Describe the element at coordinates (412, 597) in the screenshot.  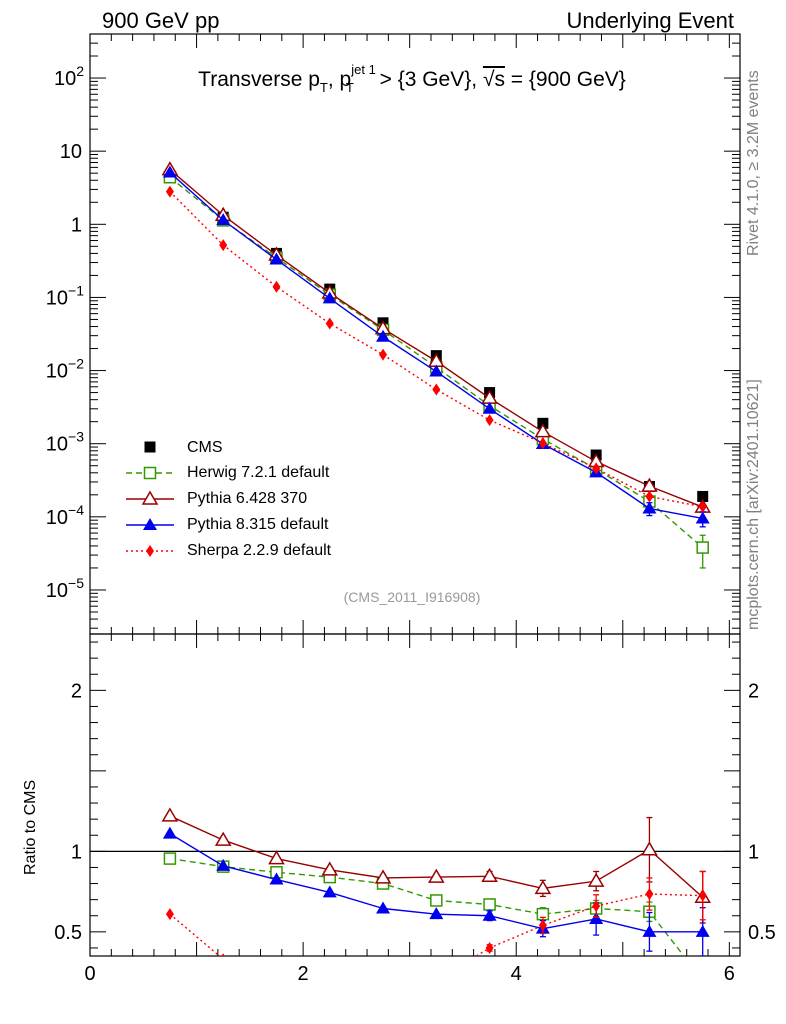
I see `analysis-id: (CMS_2011_I916908)` at that location.